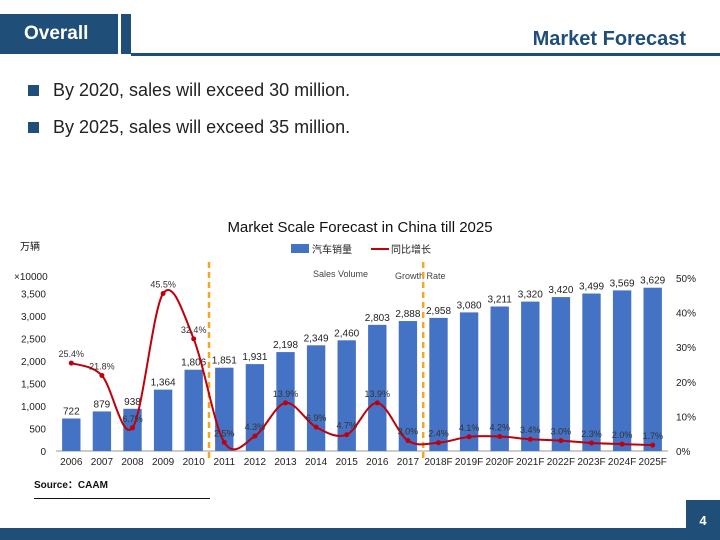 The image size is (720, 540). Describe the element at coordinates (202, 90) in the screenshot. I see `bullet-text: By 2020, sales will exceed 30 million.` at that location.